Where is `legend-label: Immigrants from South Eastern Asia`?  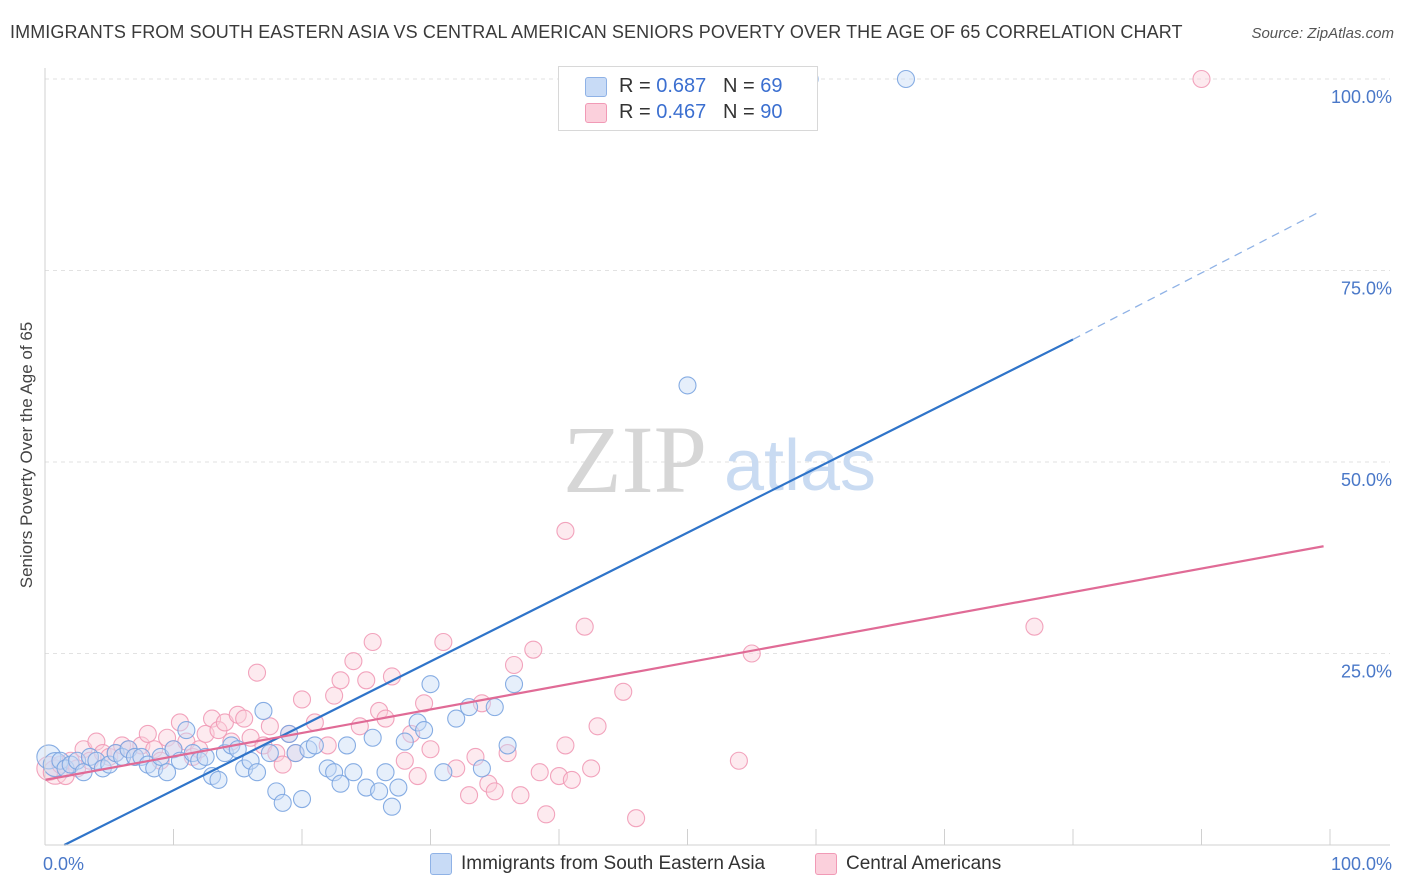 legend-label: Immigrants from South Eastern Asia is located at coordinates (613, 863).